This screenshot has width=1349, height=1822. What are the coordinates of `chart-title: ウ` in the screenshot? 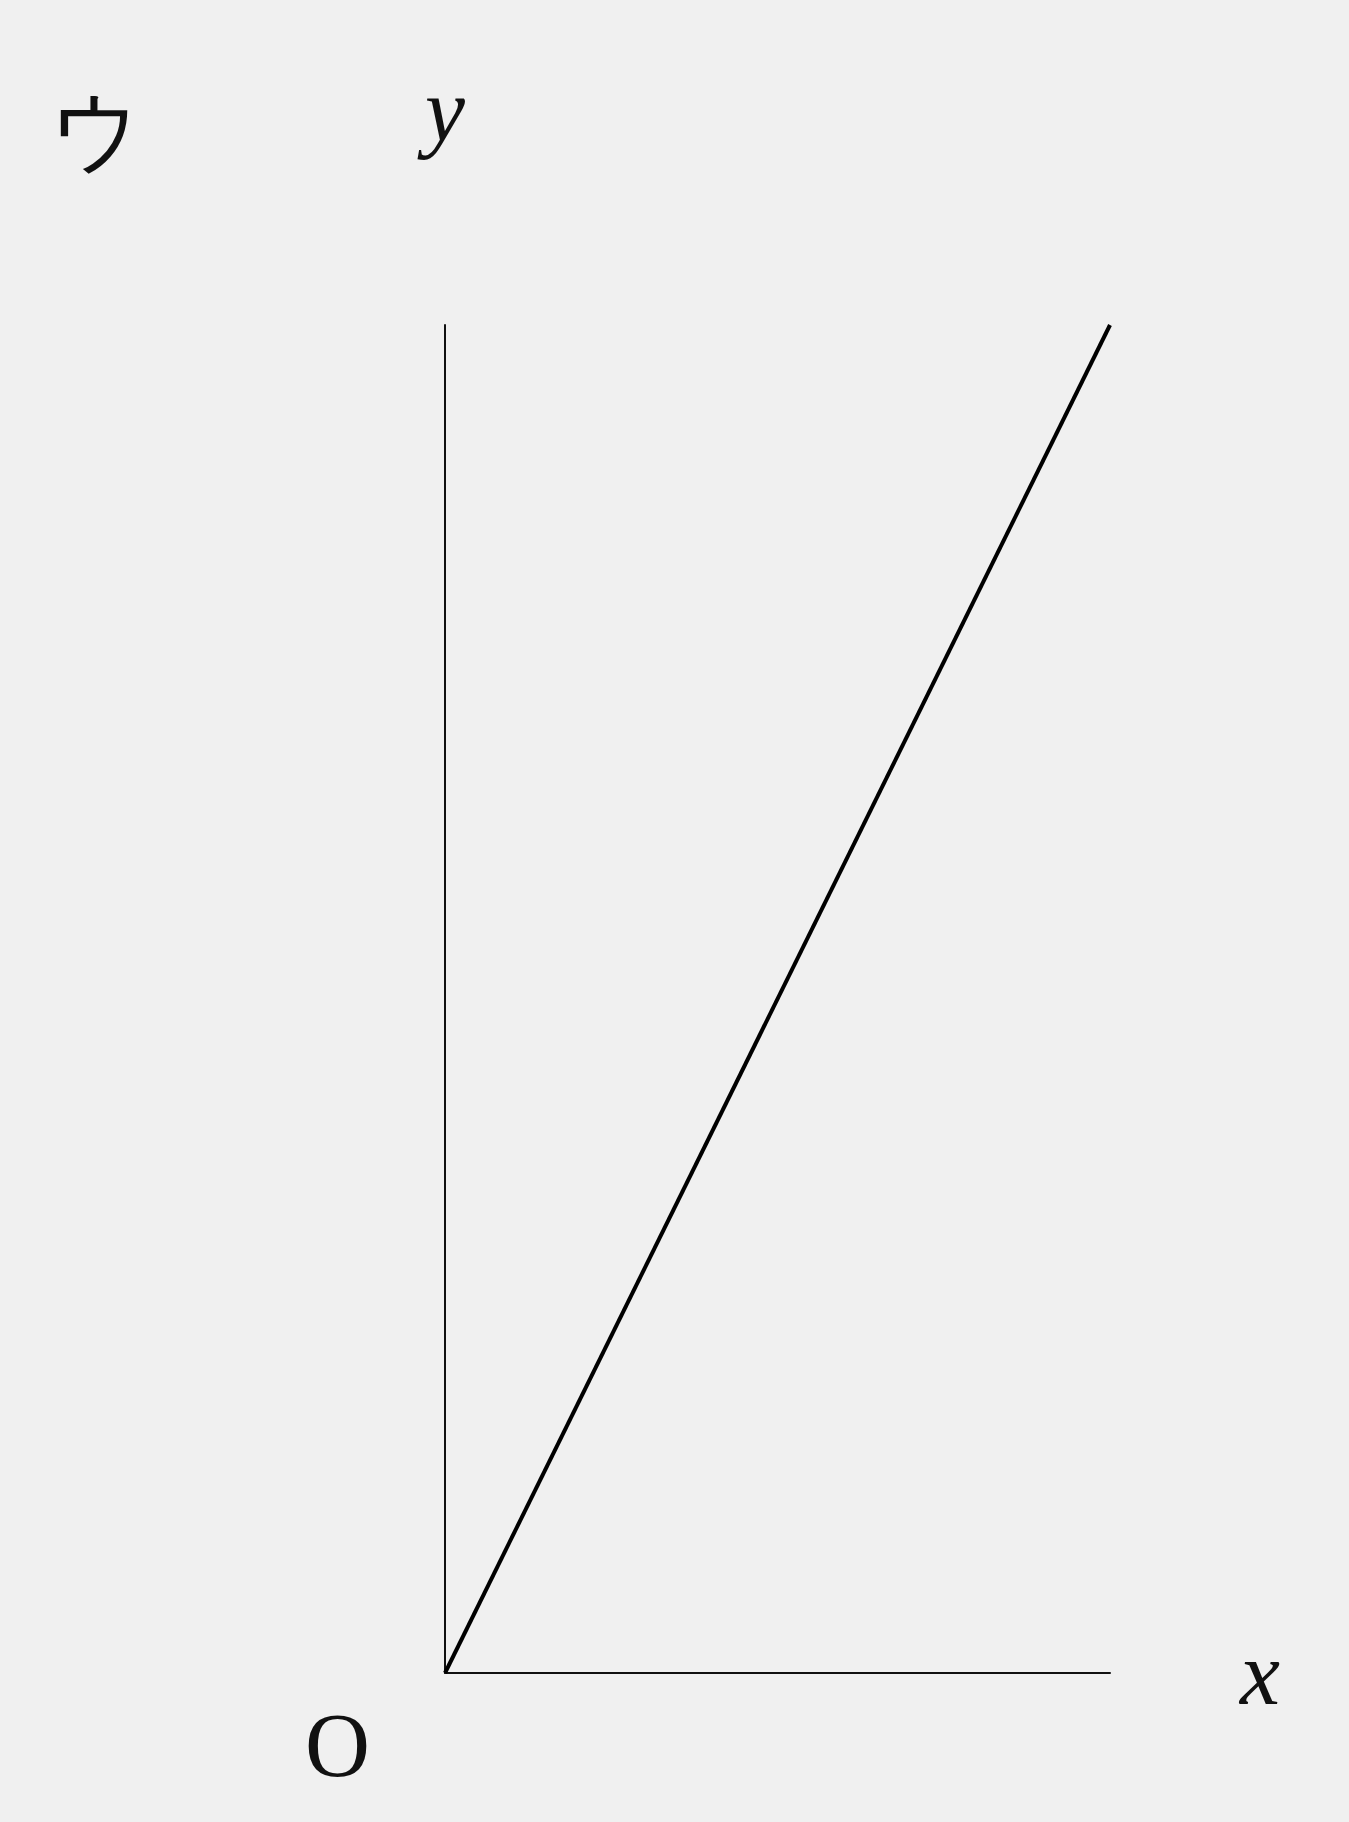 It's located at (96, 130).